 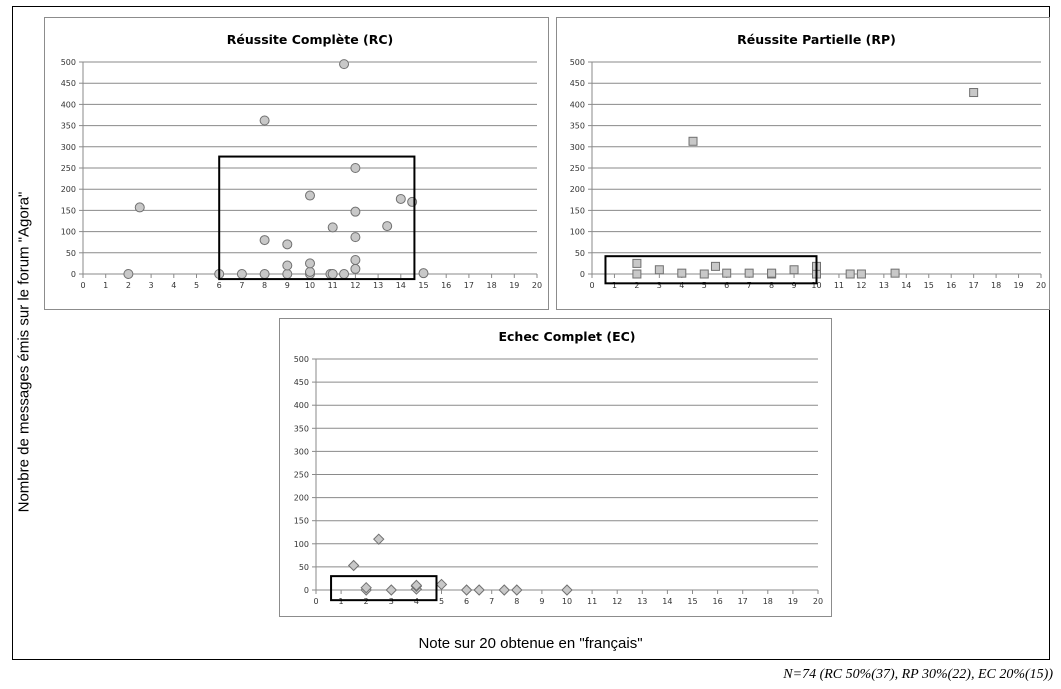 What do you see at coordinates (466, 601) in the screenshot?
I see `x-tick-label: 6` at bounding box center [466, 601].